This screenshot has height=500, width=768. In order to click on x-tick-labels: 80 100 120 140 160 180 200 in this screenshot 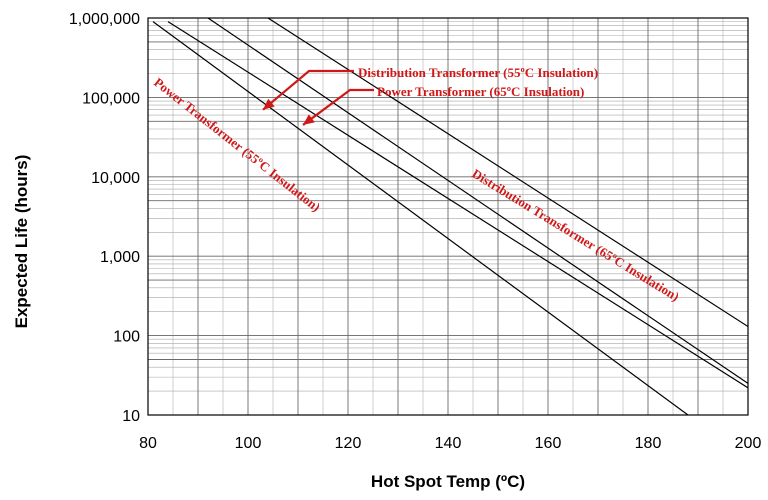, I will do `click(450, 443)`.